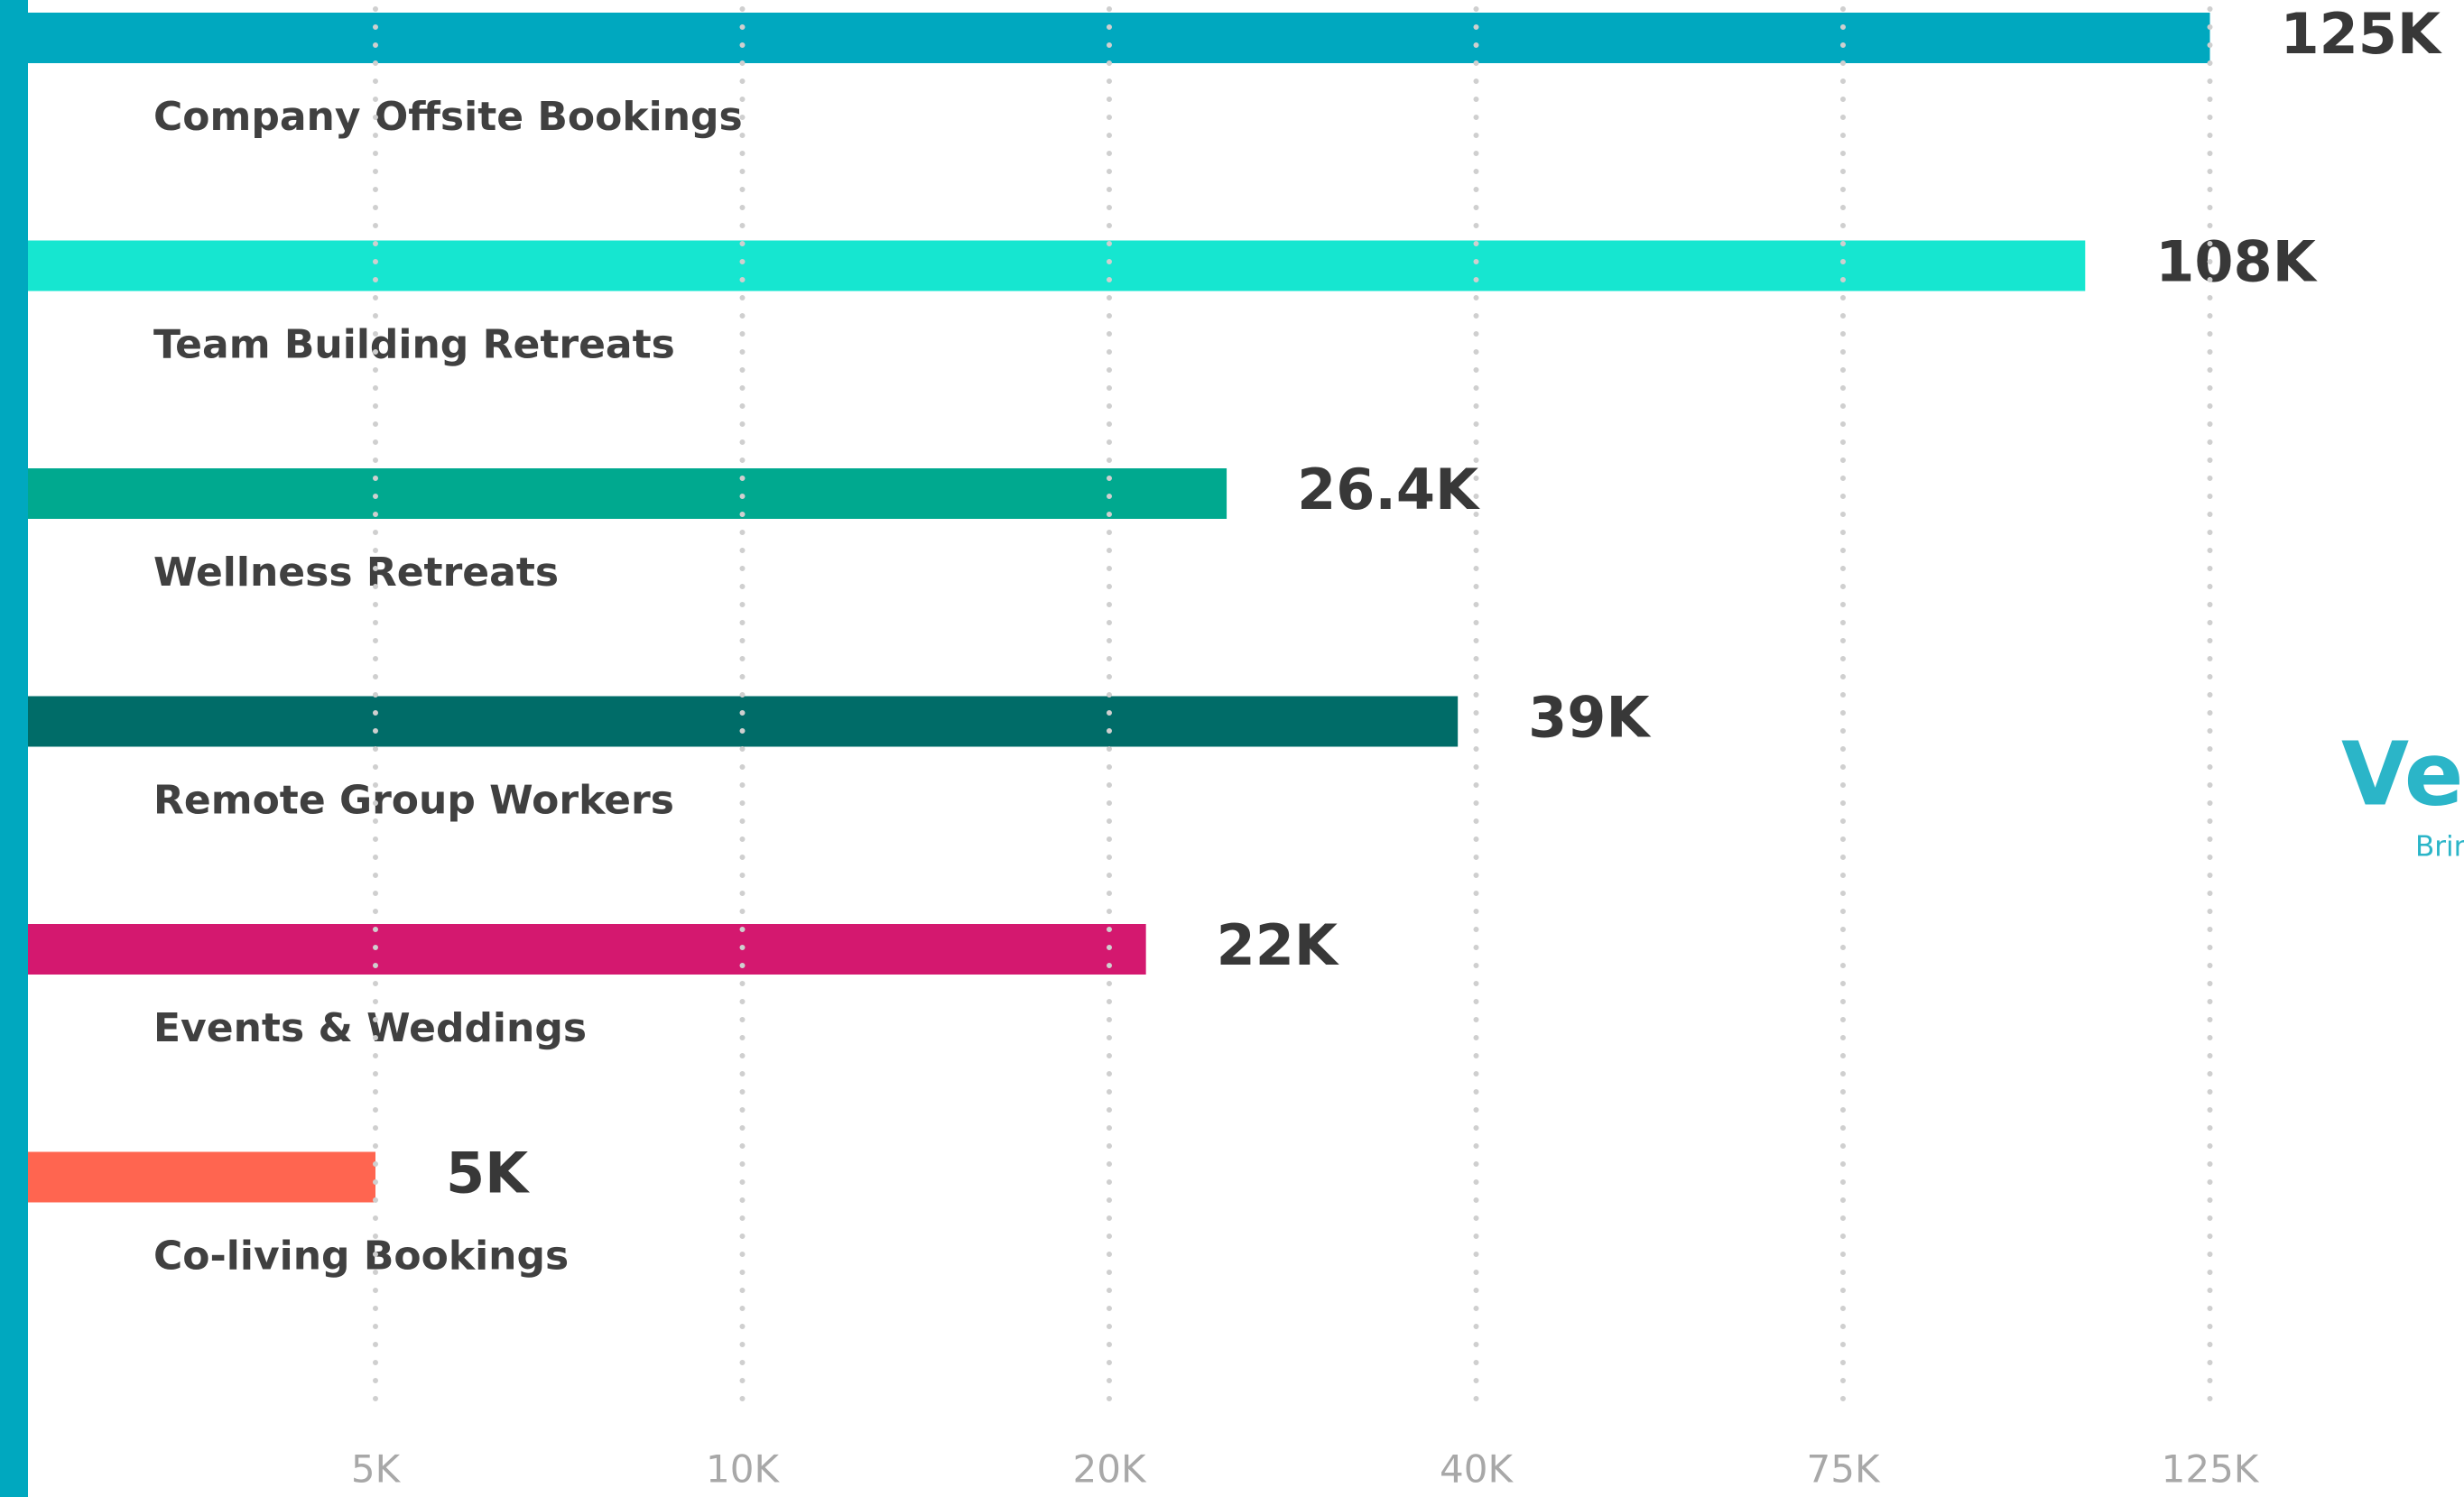  Describe the element at coordinates (2236, 262) in the screenshot. I see `value-label: 108K` at that location.